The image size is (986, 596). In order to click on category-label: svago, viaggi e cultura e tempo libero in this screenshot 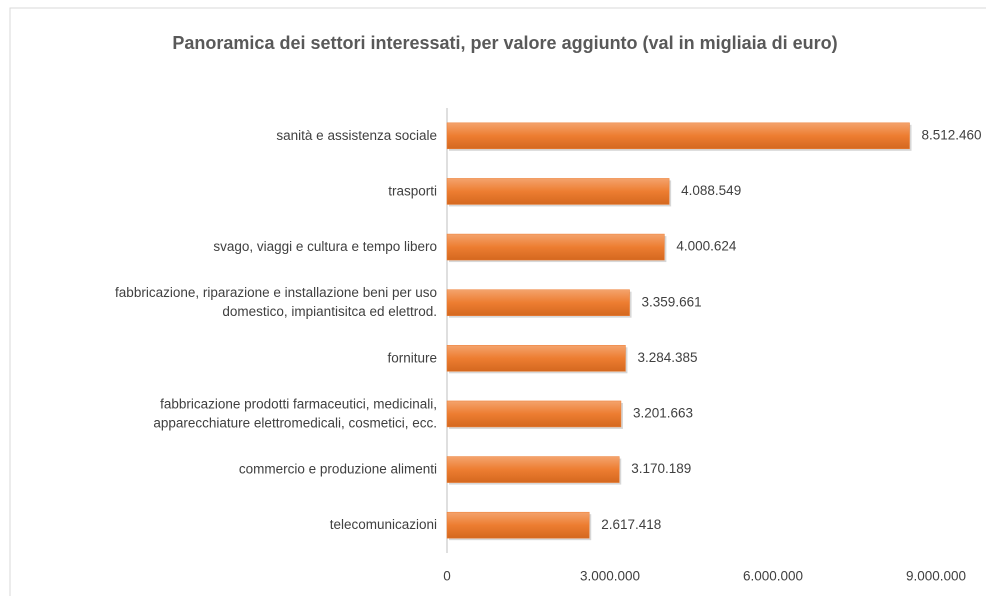, I will do `click(325, 246)`.